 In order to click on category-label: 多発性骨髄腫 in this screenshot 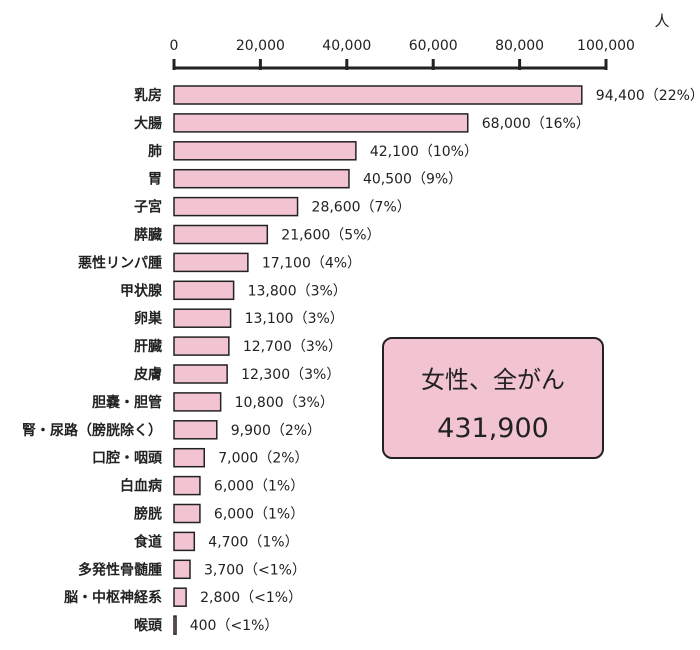, I will do `click(120, 569)`.